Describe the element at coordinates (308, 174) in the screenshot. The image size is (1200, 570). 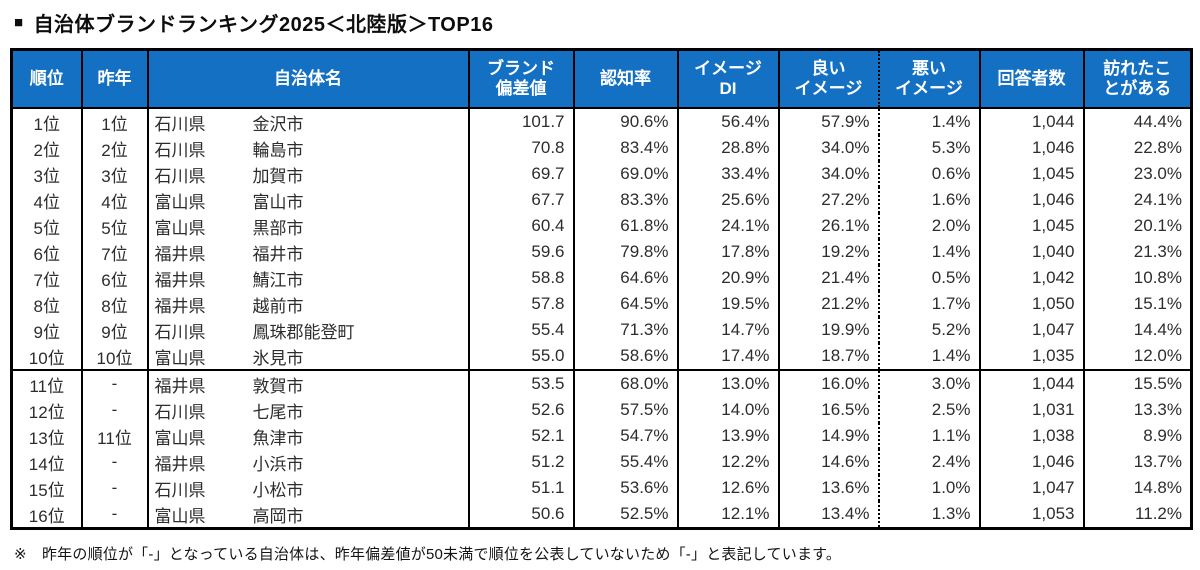
I see `cell-municipality: 石川県 加賀市` at that location.